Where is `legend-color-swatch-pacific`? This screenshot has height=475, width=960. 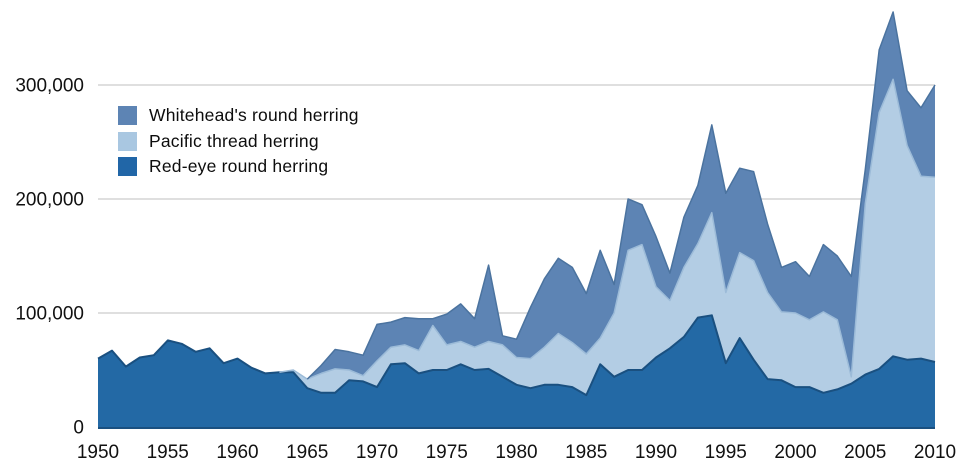 legend-color-swatch-pacific is located at coordinates (127, 141).